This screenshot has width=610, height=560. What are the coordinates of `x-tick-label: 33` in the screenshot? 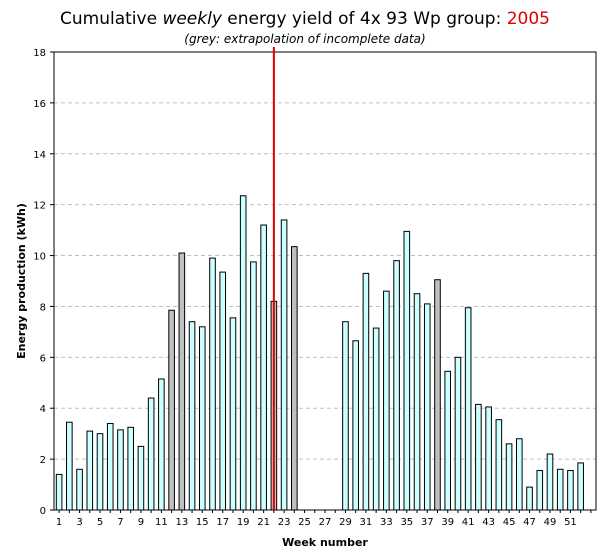 It's located at (386, 522).